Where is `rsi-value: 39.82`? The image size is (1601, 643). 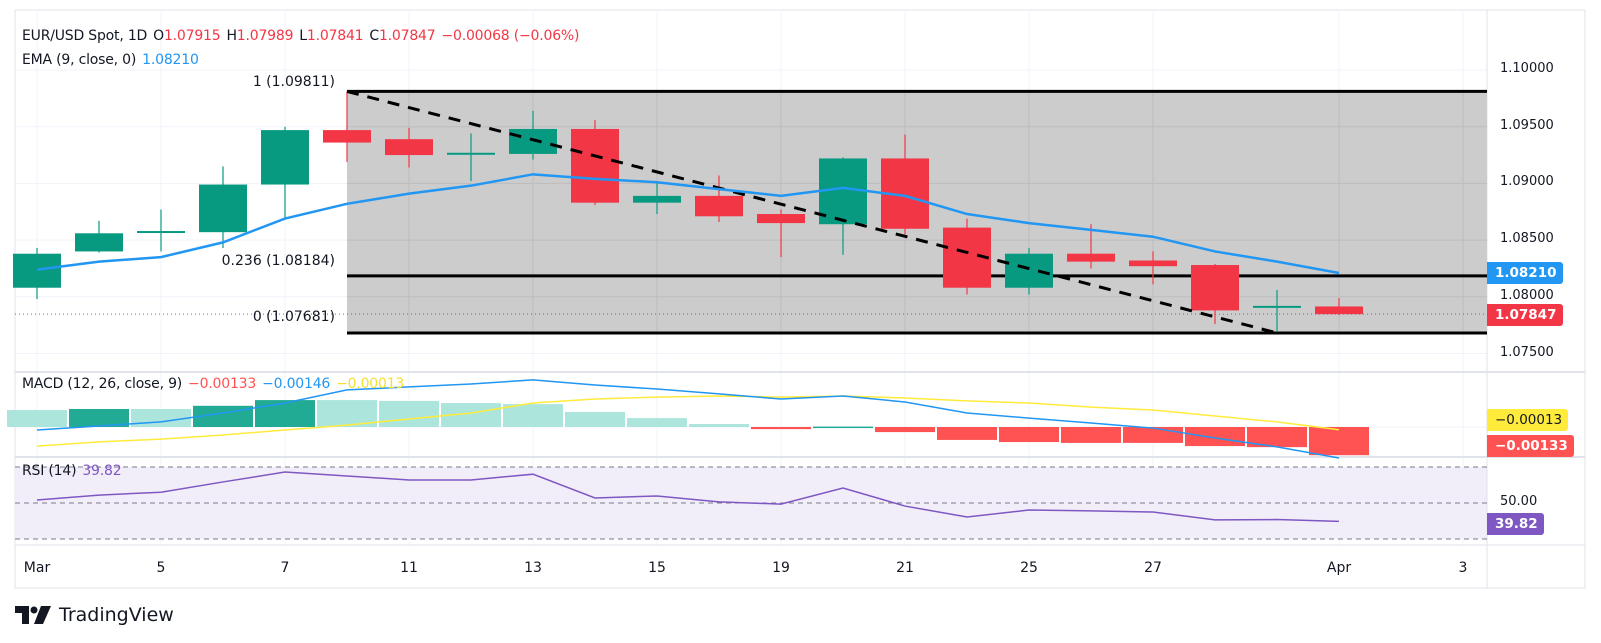 rsi-value: 39.82 is located at coordinates (102, 471).